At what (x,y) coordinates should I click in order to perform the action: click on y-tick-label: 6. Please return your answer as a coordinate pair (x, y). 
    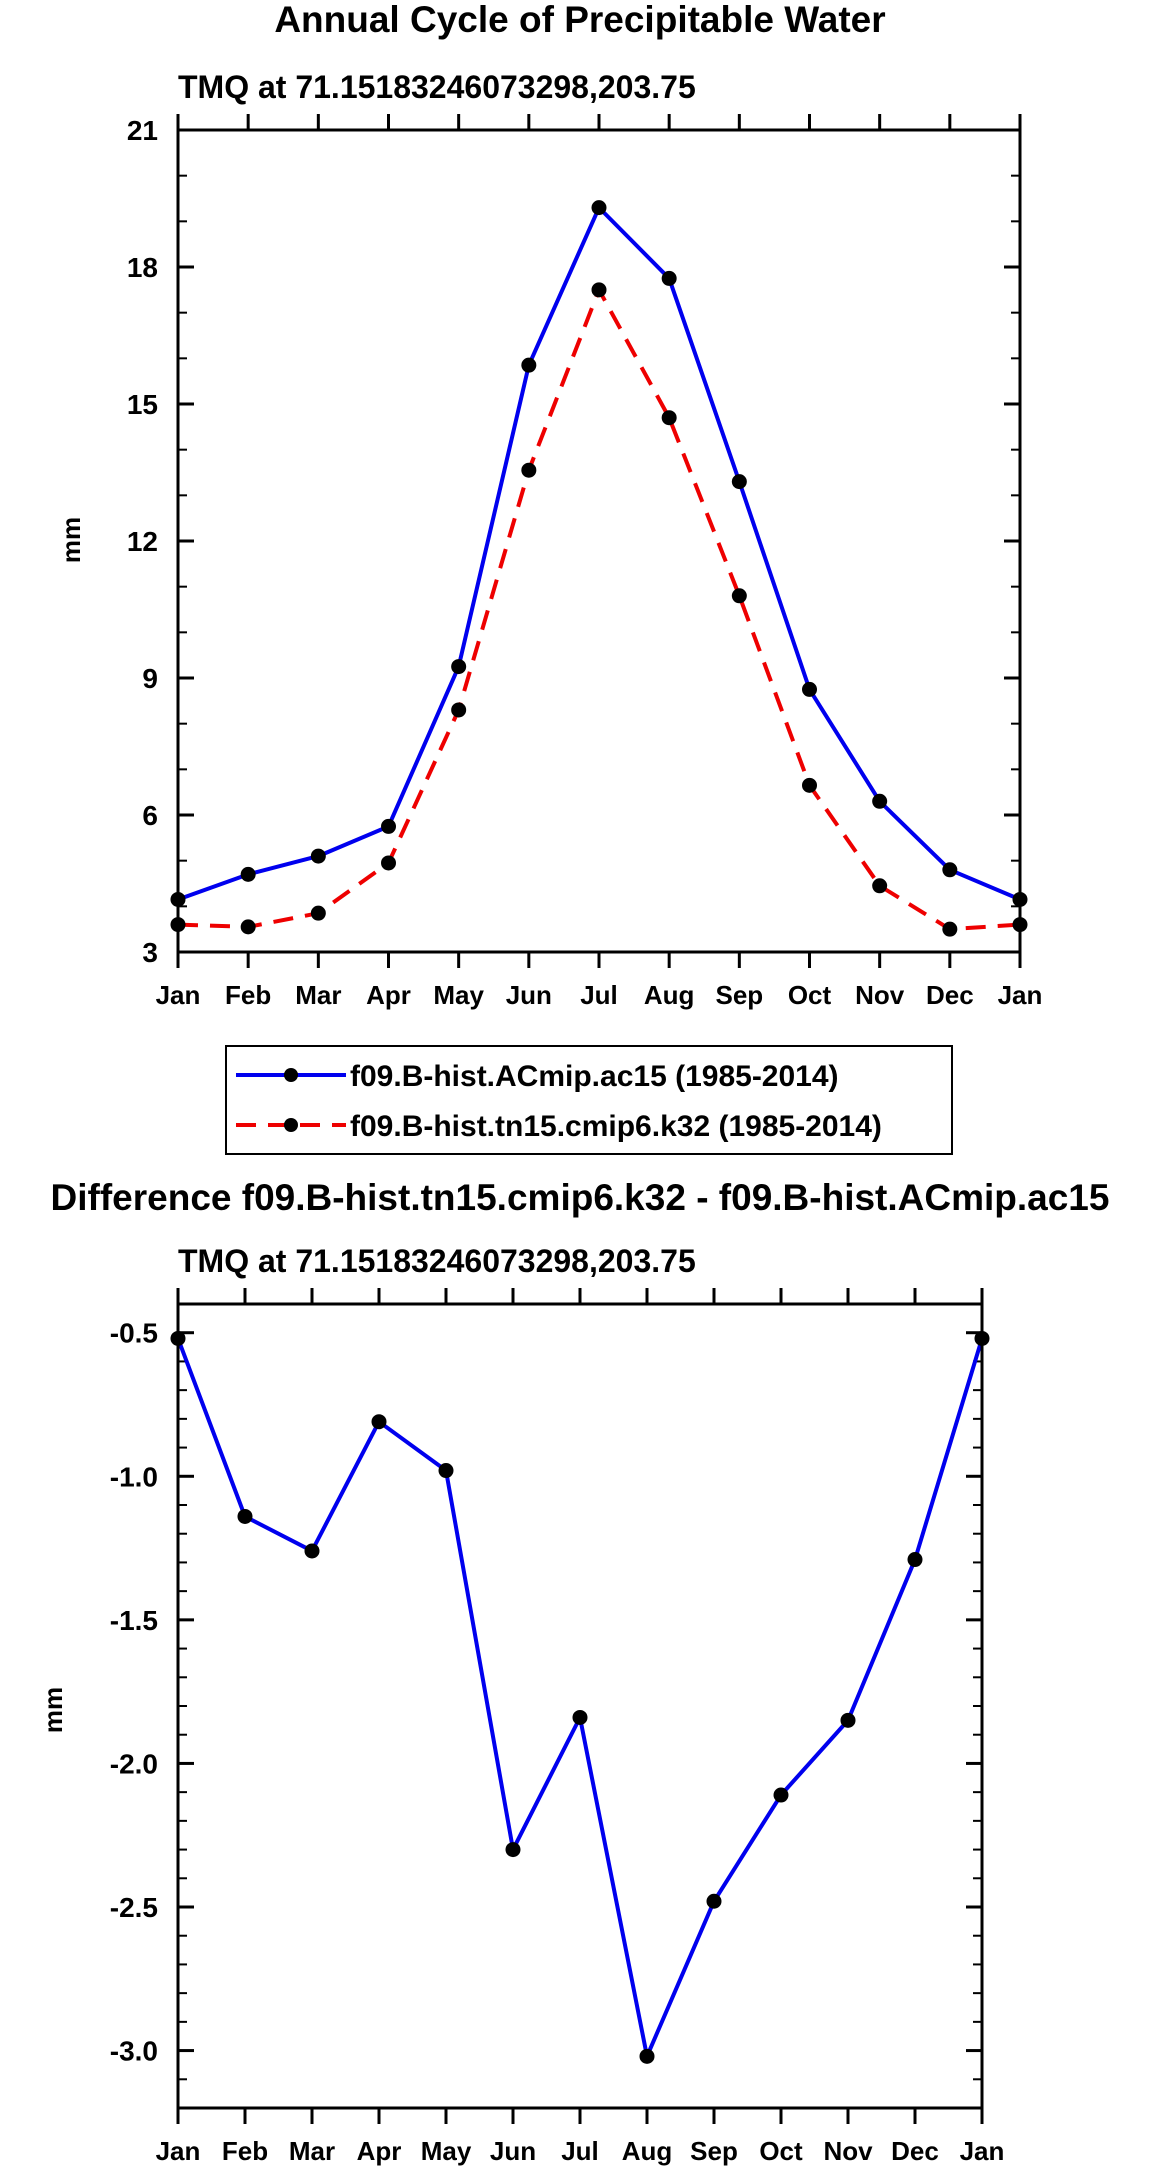
    Looking at the image, I should click on (150, 815).